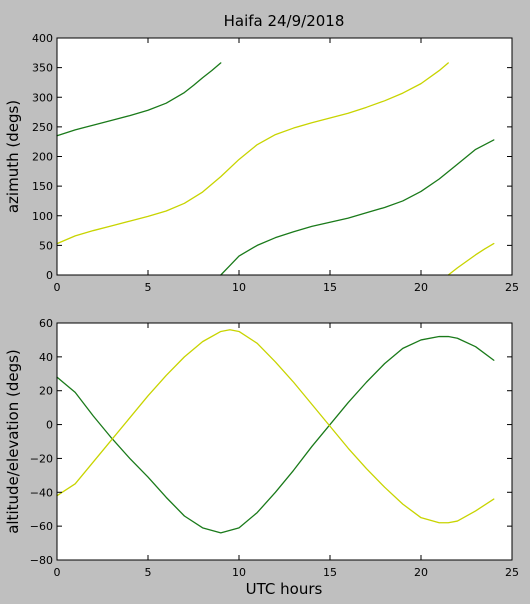  What do you see at coordinates (239, 572) in the screenshot?
I see `altitude-xtick-label: 10` at bounding box center [239, 572].